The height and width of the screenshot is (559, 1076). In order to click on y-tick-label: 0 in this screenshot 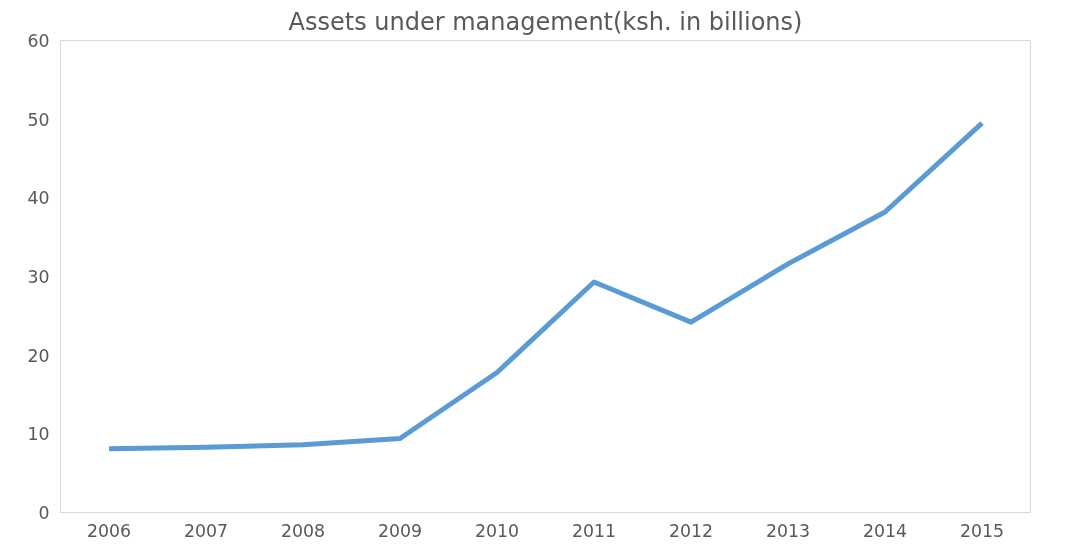, I will do `click(44, 513)`.